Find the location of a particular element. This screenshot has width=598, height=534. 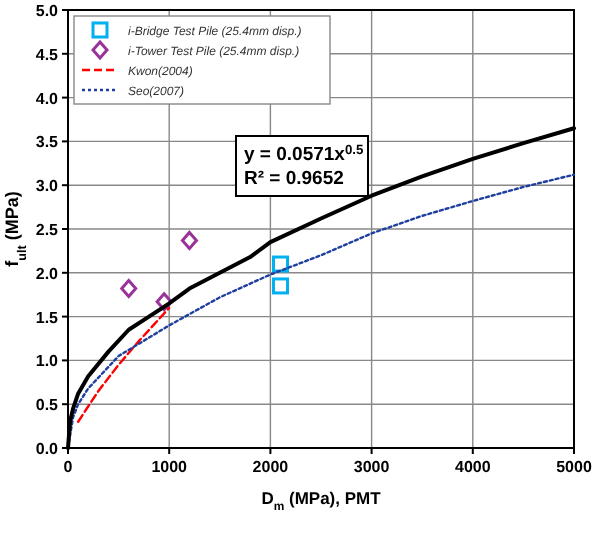

x-tick-label: 0 is located at coordinates (68, 467).